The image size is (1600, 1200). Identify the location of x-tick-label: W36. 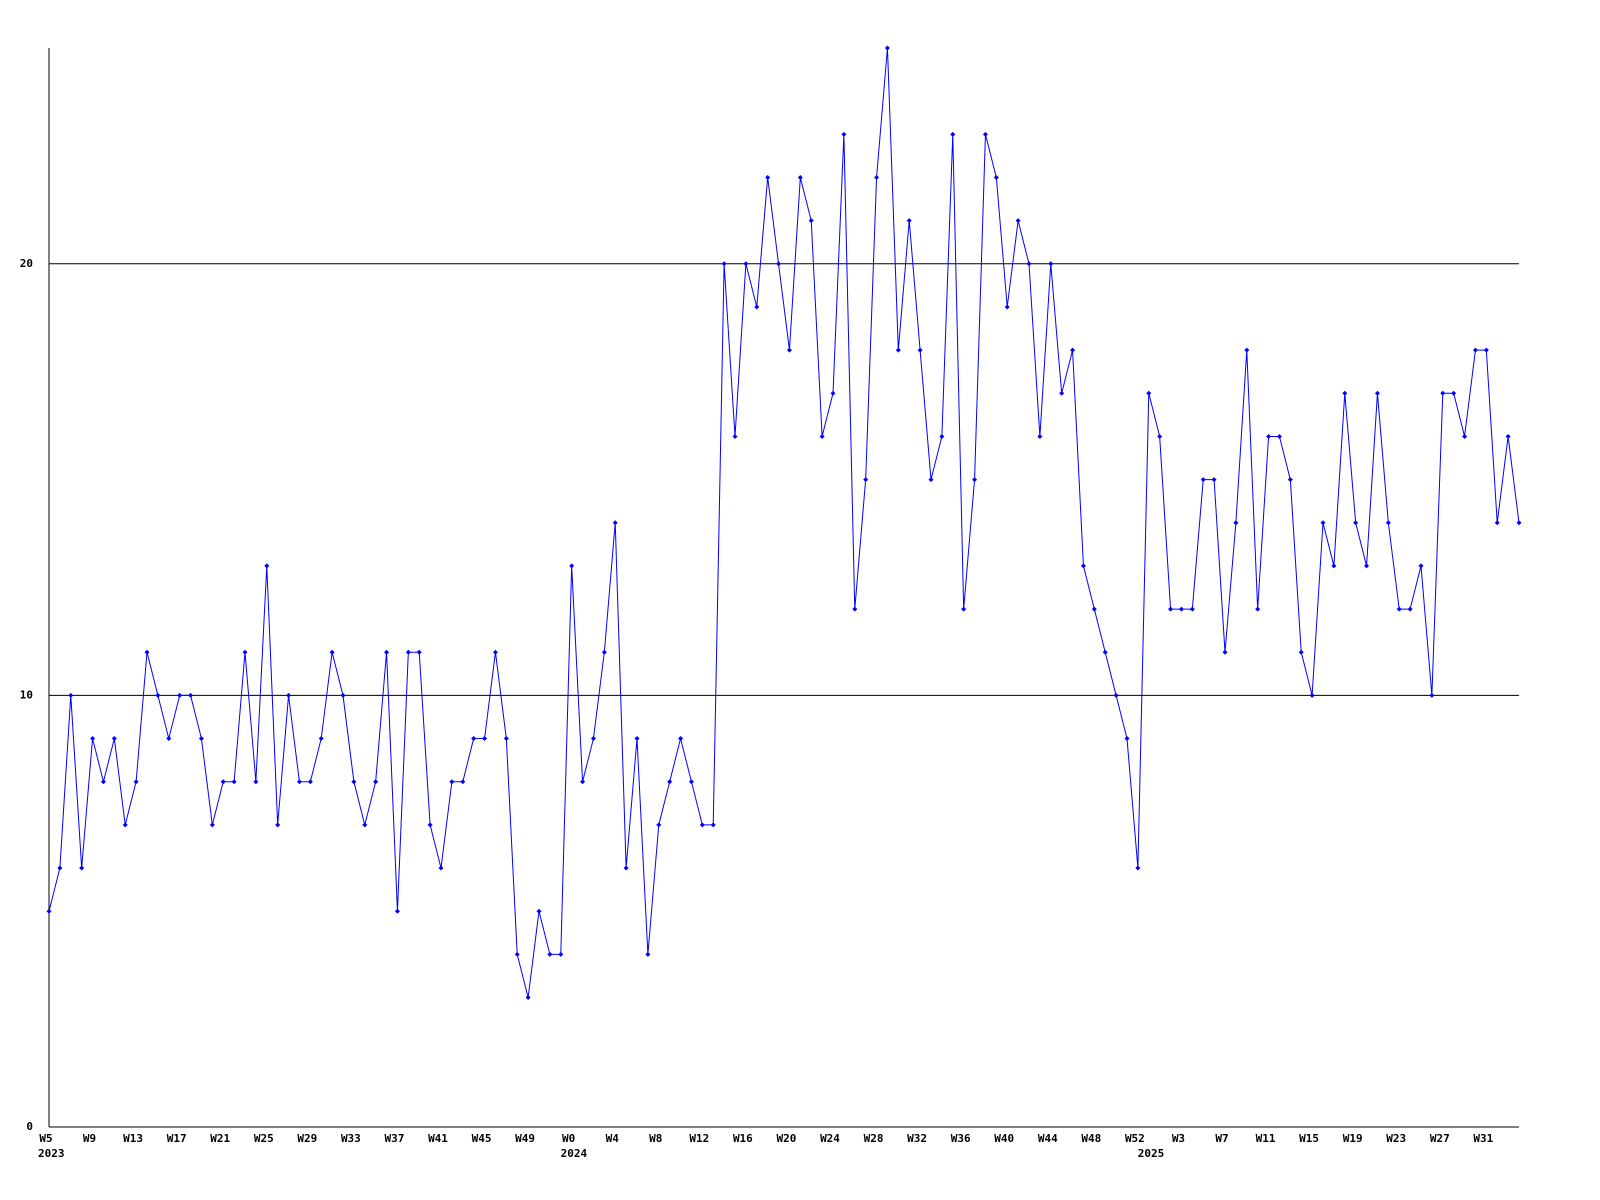
(961, 1138).